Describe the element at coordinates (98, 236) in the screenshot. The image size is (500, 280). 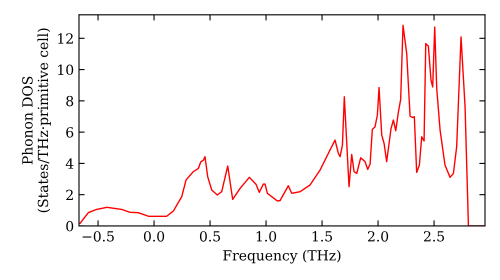
I see `x-tick-label: −0.5` at that location.